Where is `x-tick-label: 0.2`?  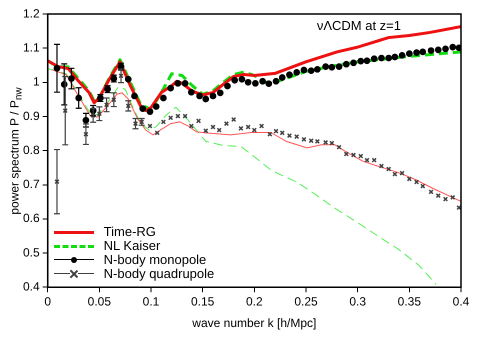
x-tick-label: 0.2 is located at coordinates (255, 301).